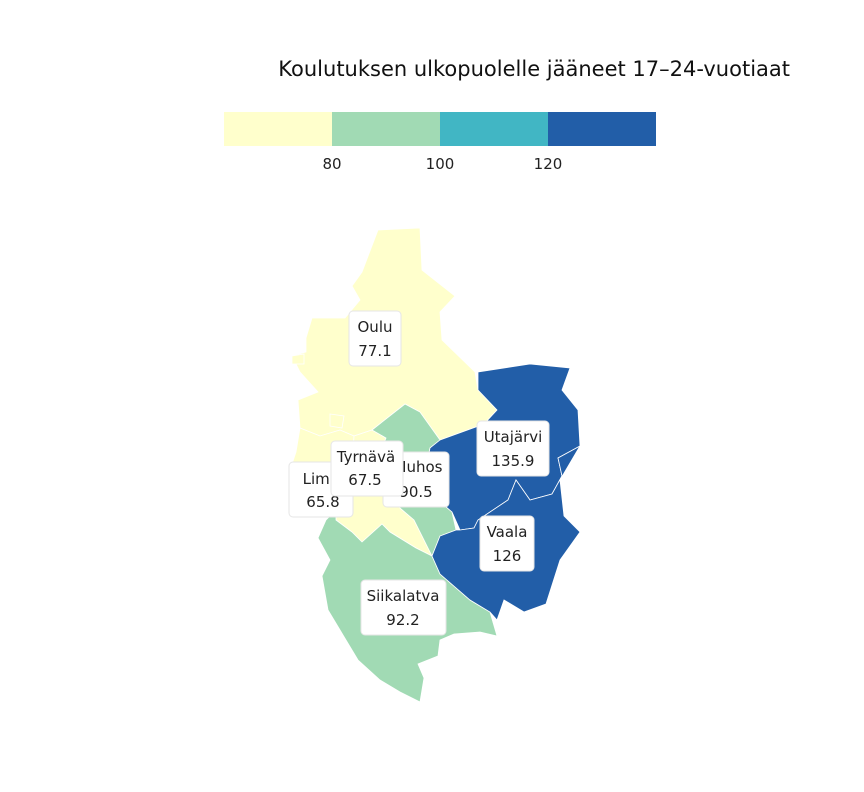 This screenshot has width=864, height=792. Describe the element at coordinates (440, 164) in the screenshot. I see `legend-break-100: 100` at that location.